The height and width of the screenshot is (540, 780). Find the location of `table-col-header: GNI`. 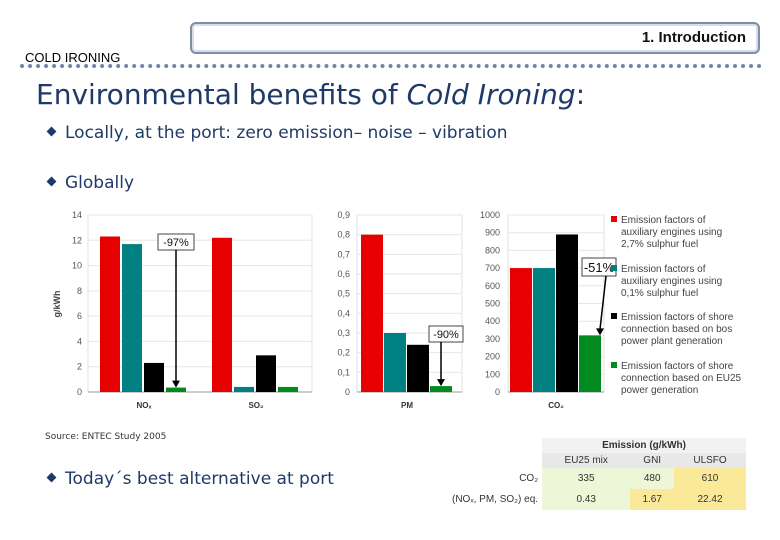

table-col-header: GNI is located at coordinates (652, 460).